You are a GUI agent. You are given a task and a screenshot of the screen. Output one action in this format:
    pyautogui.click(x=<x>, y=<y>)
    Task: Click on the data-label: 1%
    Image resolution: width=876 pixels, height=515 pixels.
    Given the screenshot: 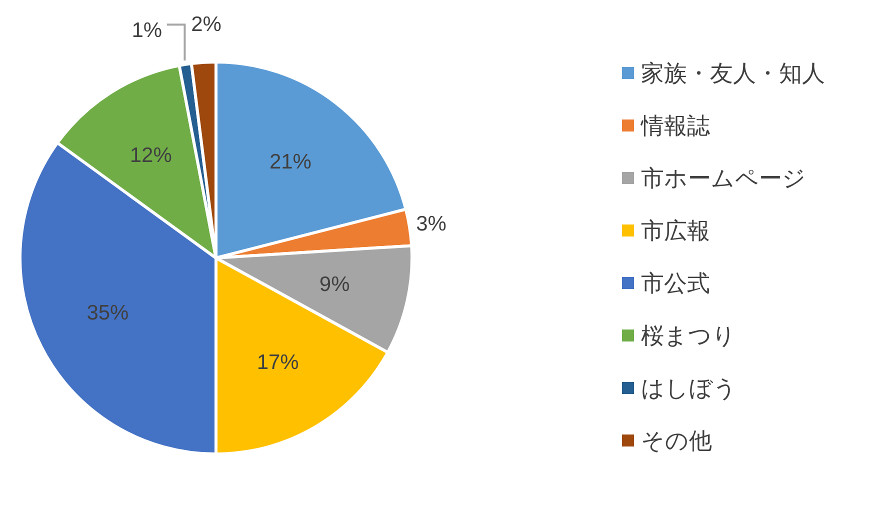 What is the action you would take?
    pyautogui.click(x=147, y=30)
    